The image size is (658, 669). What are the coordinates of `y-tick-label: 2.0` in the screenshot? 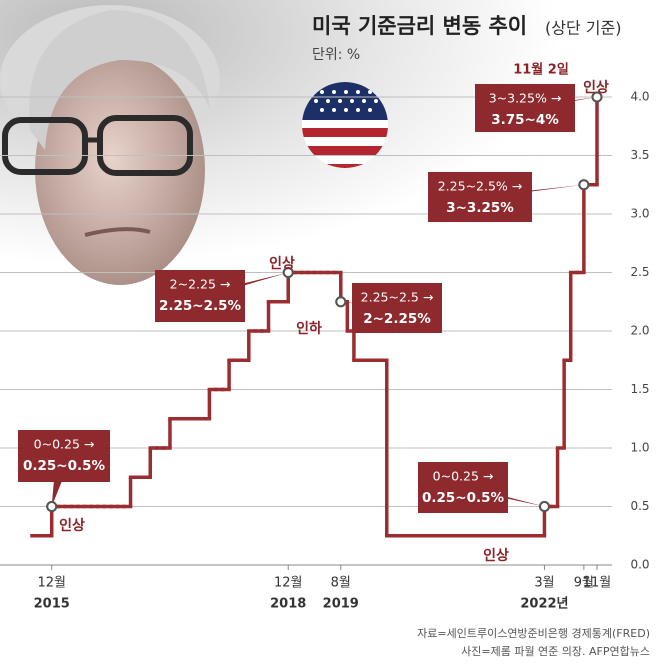 It's located at (639, 331).